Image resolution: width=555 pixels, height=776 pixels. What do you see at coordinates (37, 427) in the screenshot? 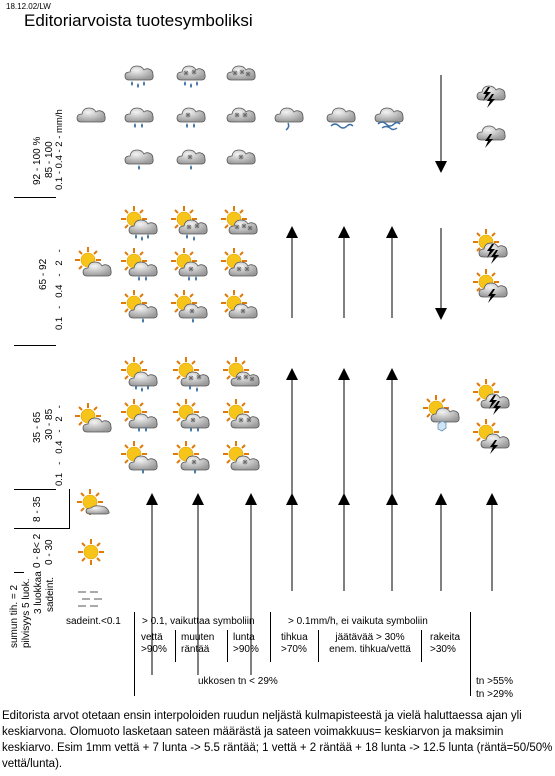
I see `band3-percent-label: 35 - 65` at bounding box center [37, 427].